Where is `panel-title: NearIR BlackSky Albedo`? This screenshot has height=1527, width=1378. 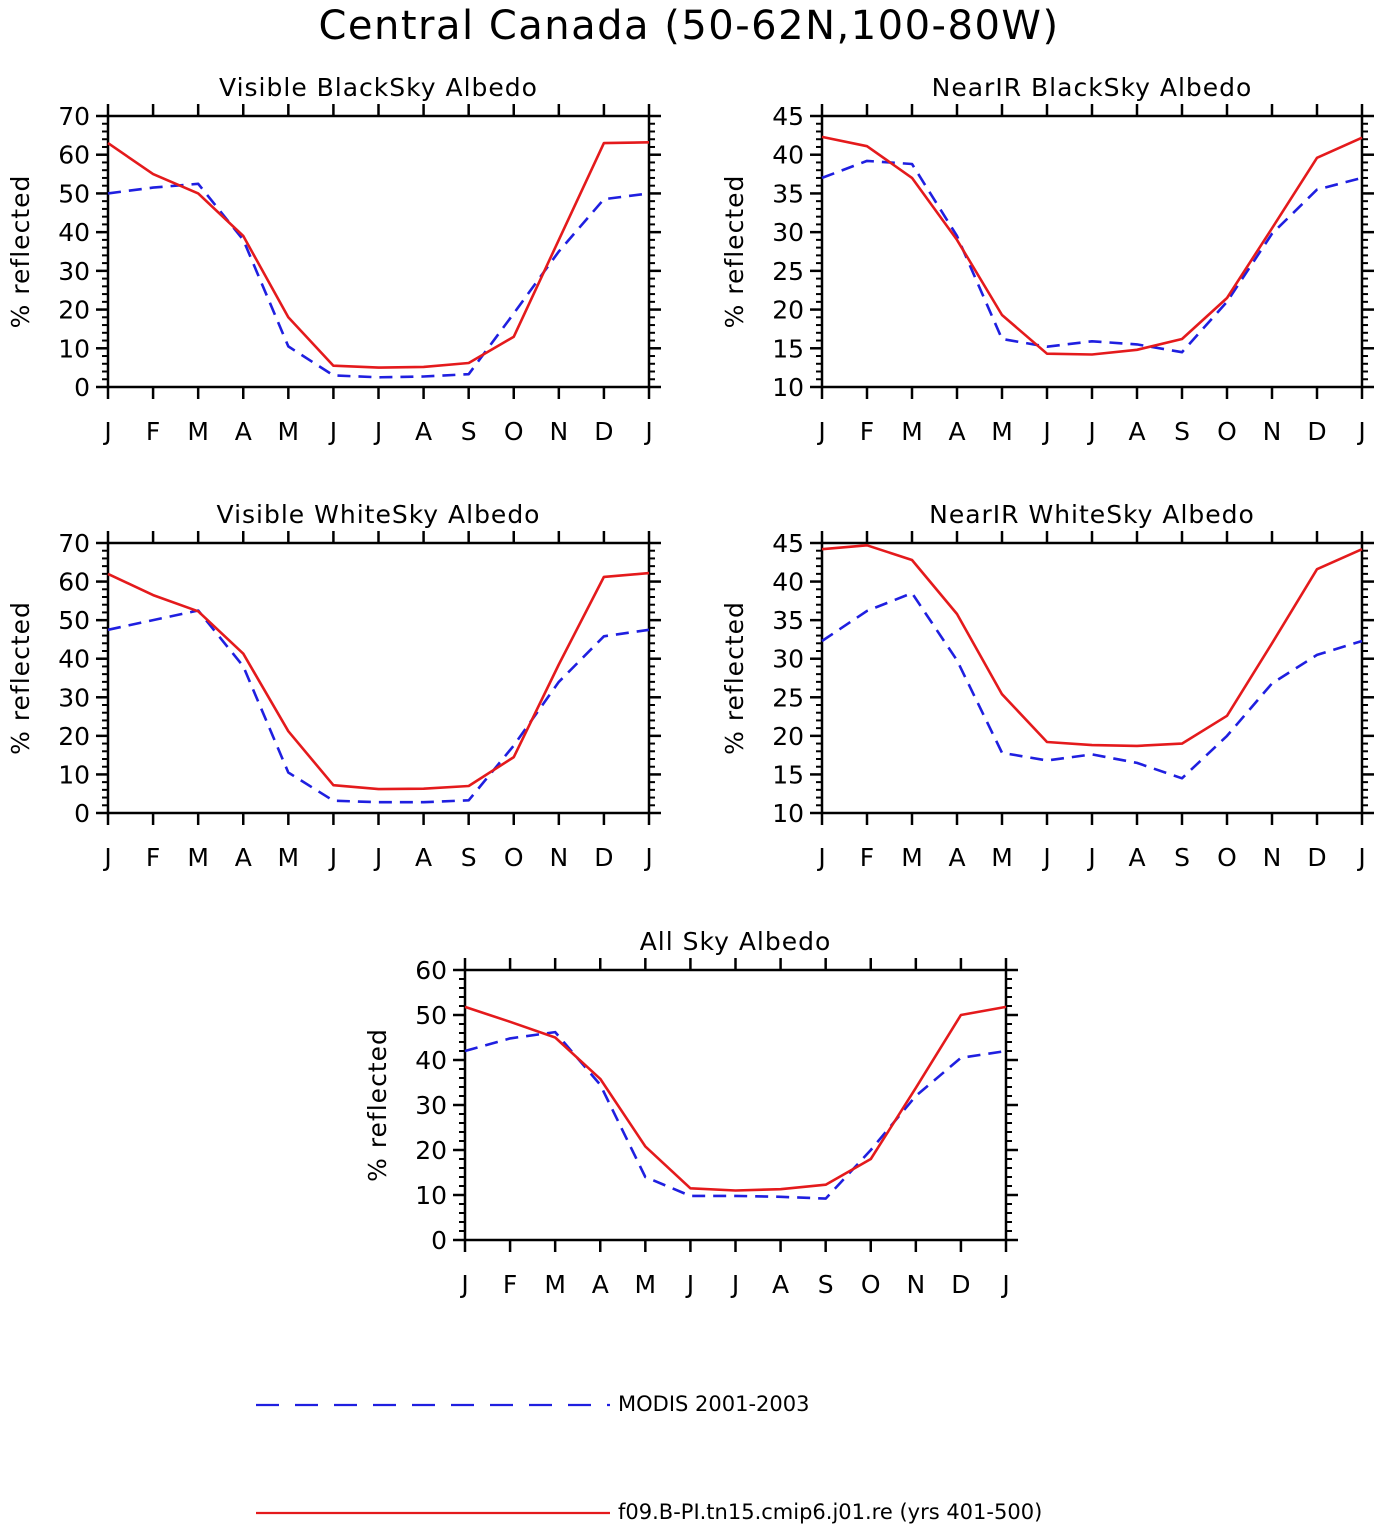 panel-title: NearIR BlackSky Albedo is located at coordinates (1092, 87).